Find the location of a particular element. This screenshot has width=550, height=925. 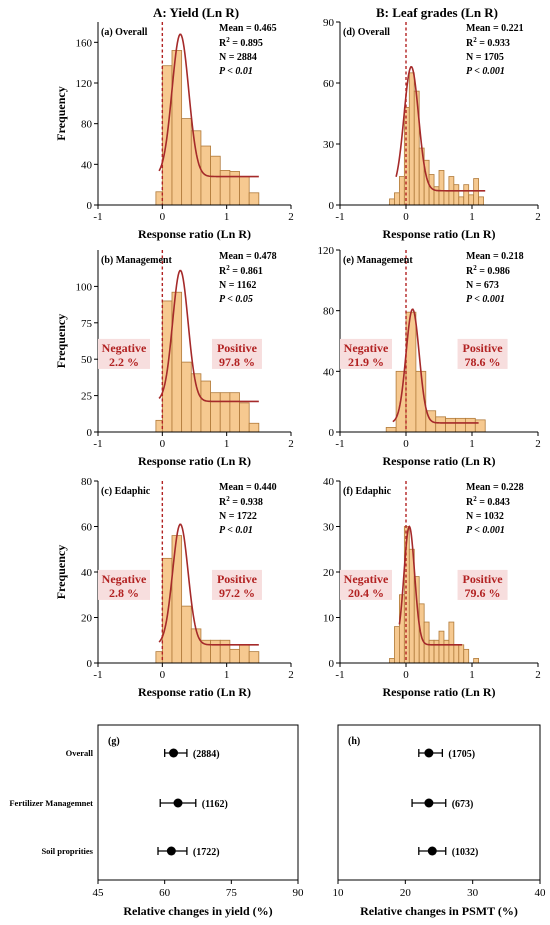

x-tick-label: 30 is located at coordinates (473, 893).